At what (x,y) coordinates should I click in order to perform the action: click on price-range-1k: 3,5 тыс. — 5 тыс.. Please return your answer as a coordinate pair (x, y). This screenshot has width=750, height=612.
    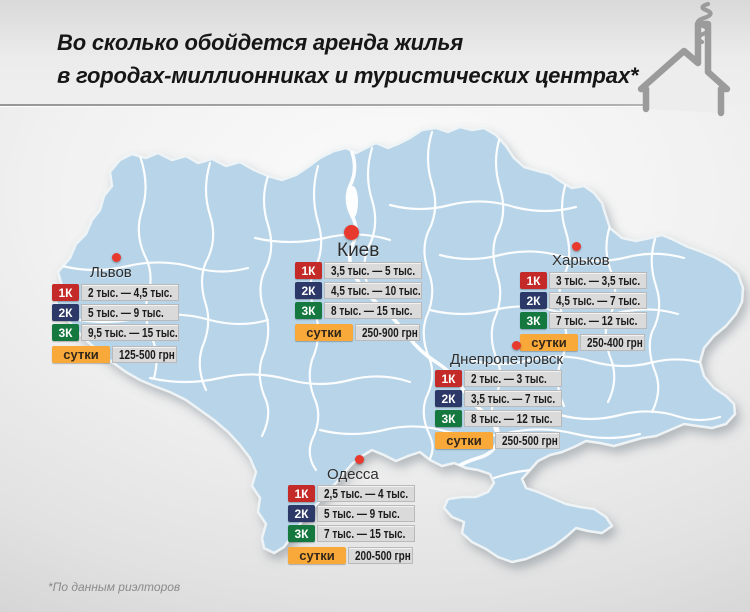
    Looking at the image, I should click on (373, 270).